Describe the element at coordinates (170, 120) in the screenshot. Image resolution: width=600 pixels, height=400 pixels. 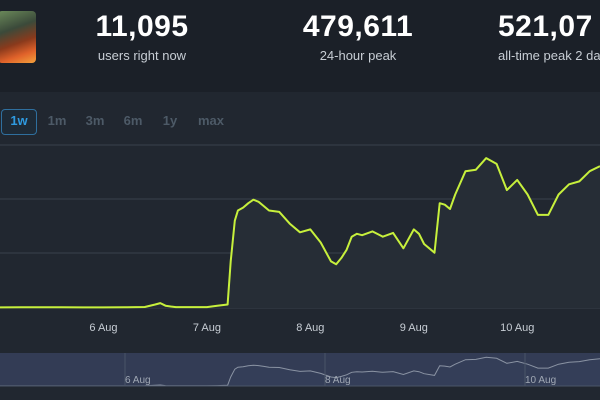
I see `range-button-1y: 1y` at that location.